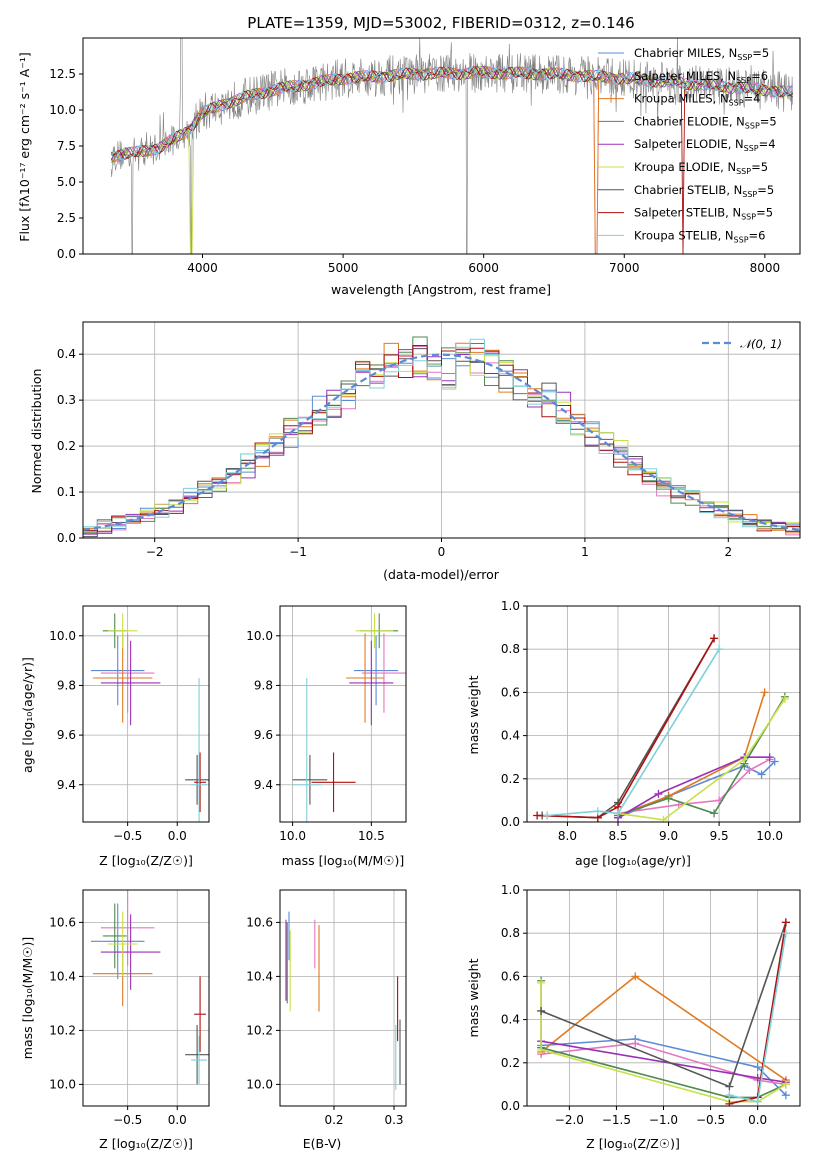 The width and height of the screenshot is (819, 1170). I want to click on age-z-ylabel: age [log₁₀(age/yr)], so click(27, 715).